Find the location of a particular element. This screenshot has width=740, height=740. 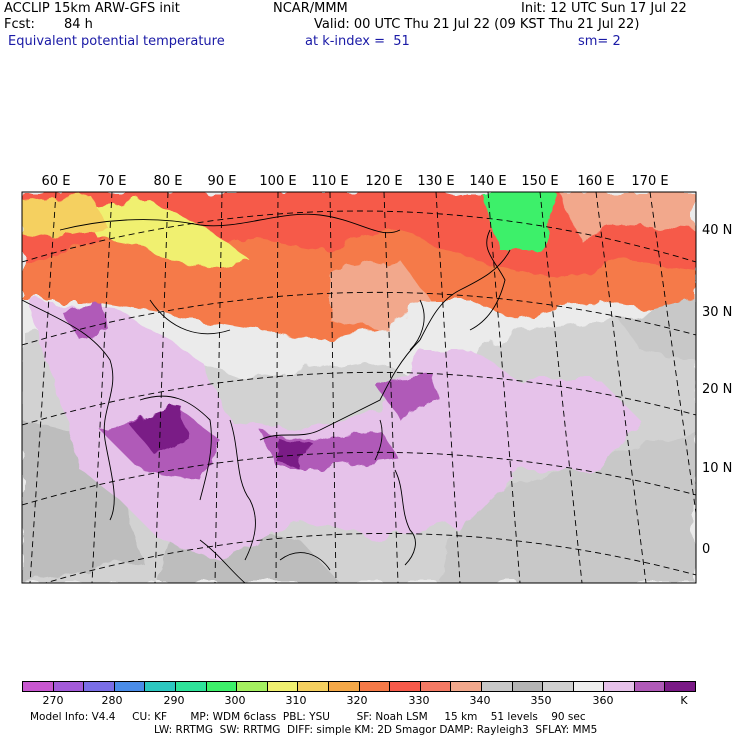

lat-label: 0 is located at coordinates (706, 549).